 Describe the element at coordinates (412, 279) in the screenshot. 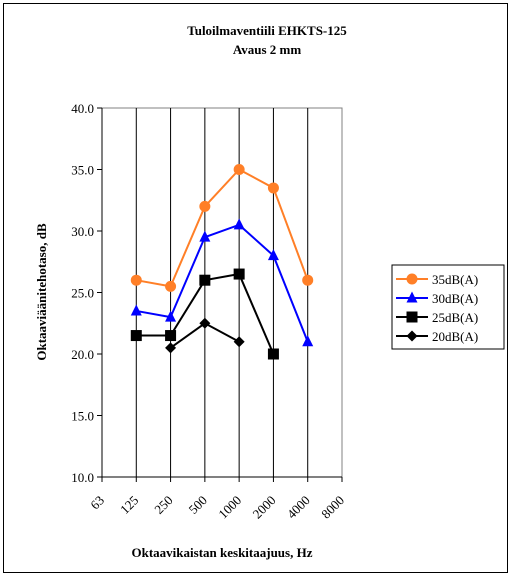

I see `legend-marker-35db-a` at that location.